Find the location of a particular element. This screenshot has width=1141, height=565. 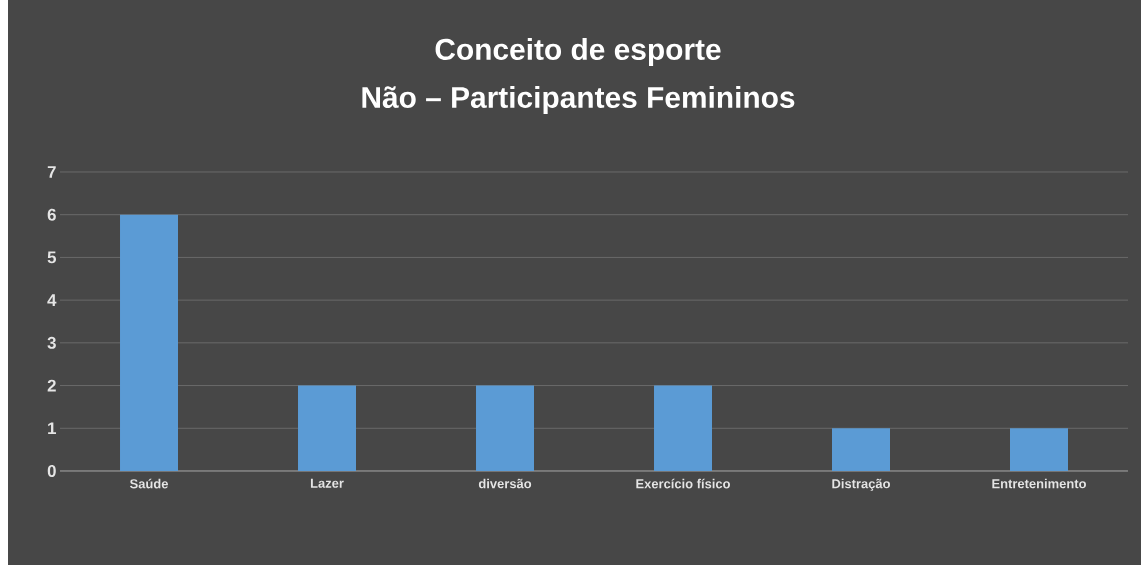

y-tick-label: 2 is located at coordinates (51, 385).